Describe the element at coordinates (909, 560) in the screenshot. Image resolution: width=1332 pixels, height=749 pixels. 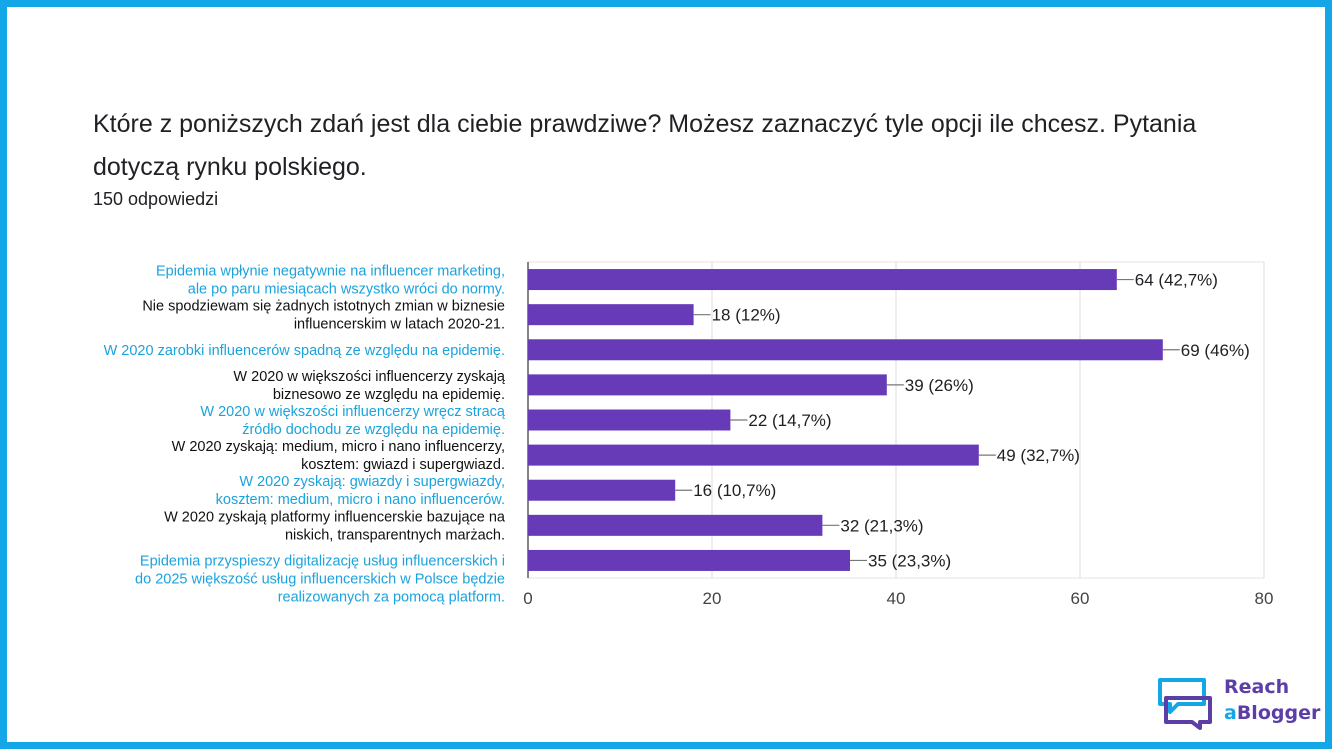
I see `data-label: 35 (23,3%)` at that location.